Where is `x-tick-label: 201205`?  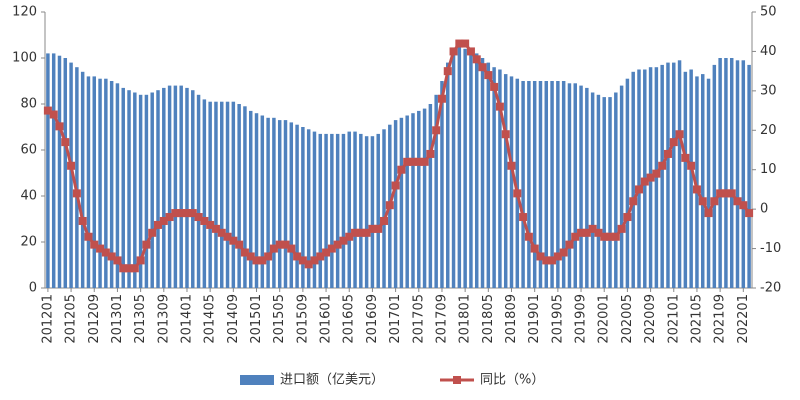 x-tick-label: 201205 is located at coordinates (71, 319).